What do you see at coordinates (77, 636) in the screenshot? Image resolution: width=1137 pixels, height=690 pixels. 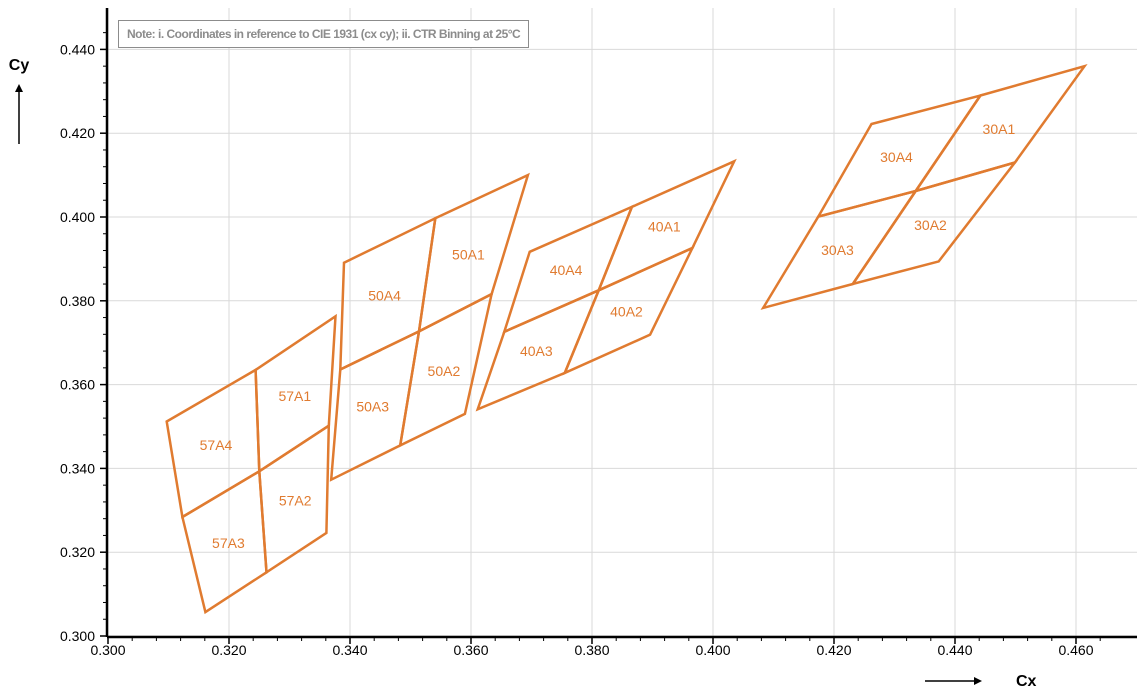 I see `y-tick-label: 0.300` at bounding box center [77, 636].